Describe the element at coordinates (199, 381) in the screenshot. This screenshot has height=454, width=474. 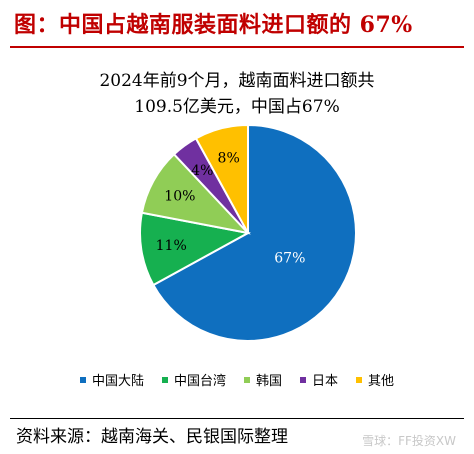
I see `legend-label-1: 中国台湾` at that location.